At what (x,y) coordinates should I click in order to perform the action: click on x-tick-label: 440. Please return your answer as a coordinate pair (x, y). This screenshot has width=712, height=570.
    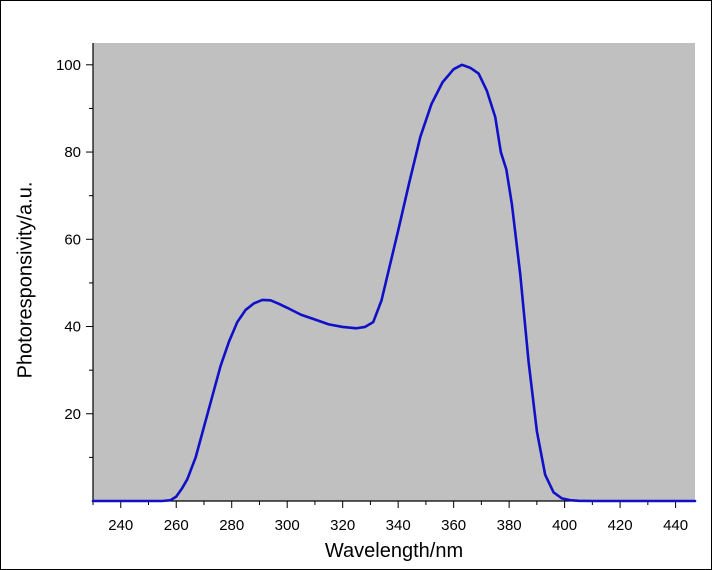
    Looking at the image, I should click on (675, 525).